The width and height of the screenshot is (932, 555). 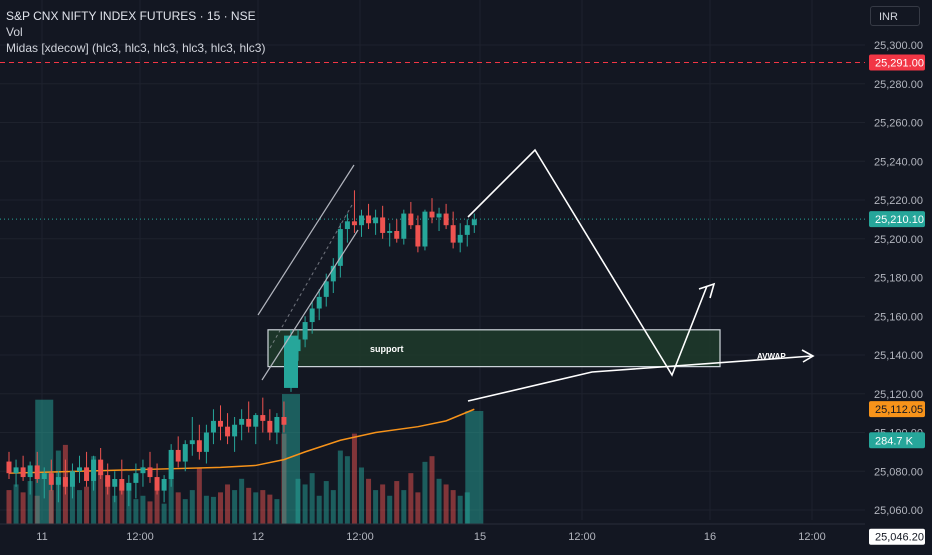 What do you see at coordinates (306, 240) in the screenshot?
I see `channel-upper-line` at bounding box center [306, 240].